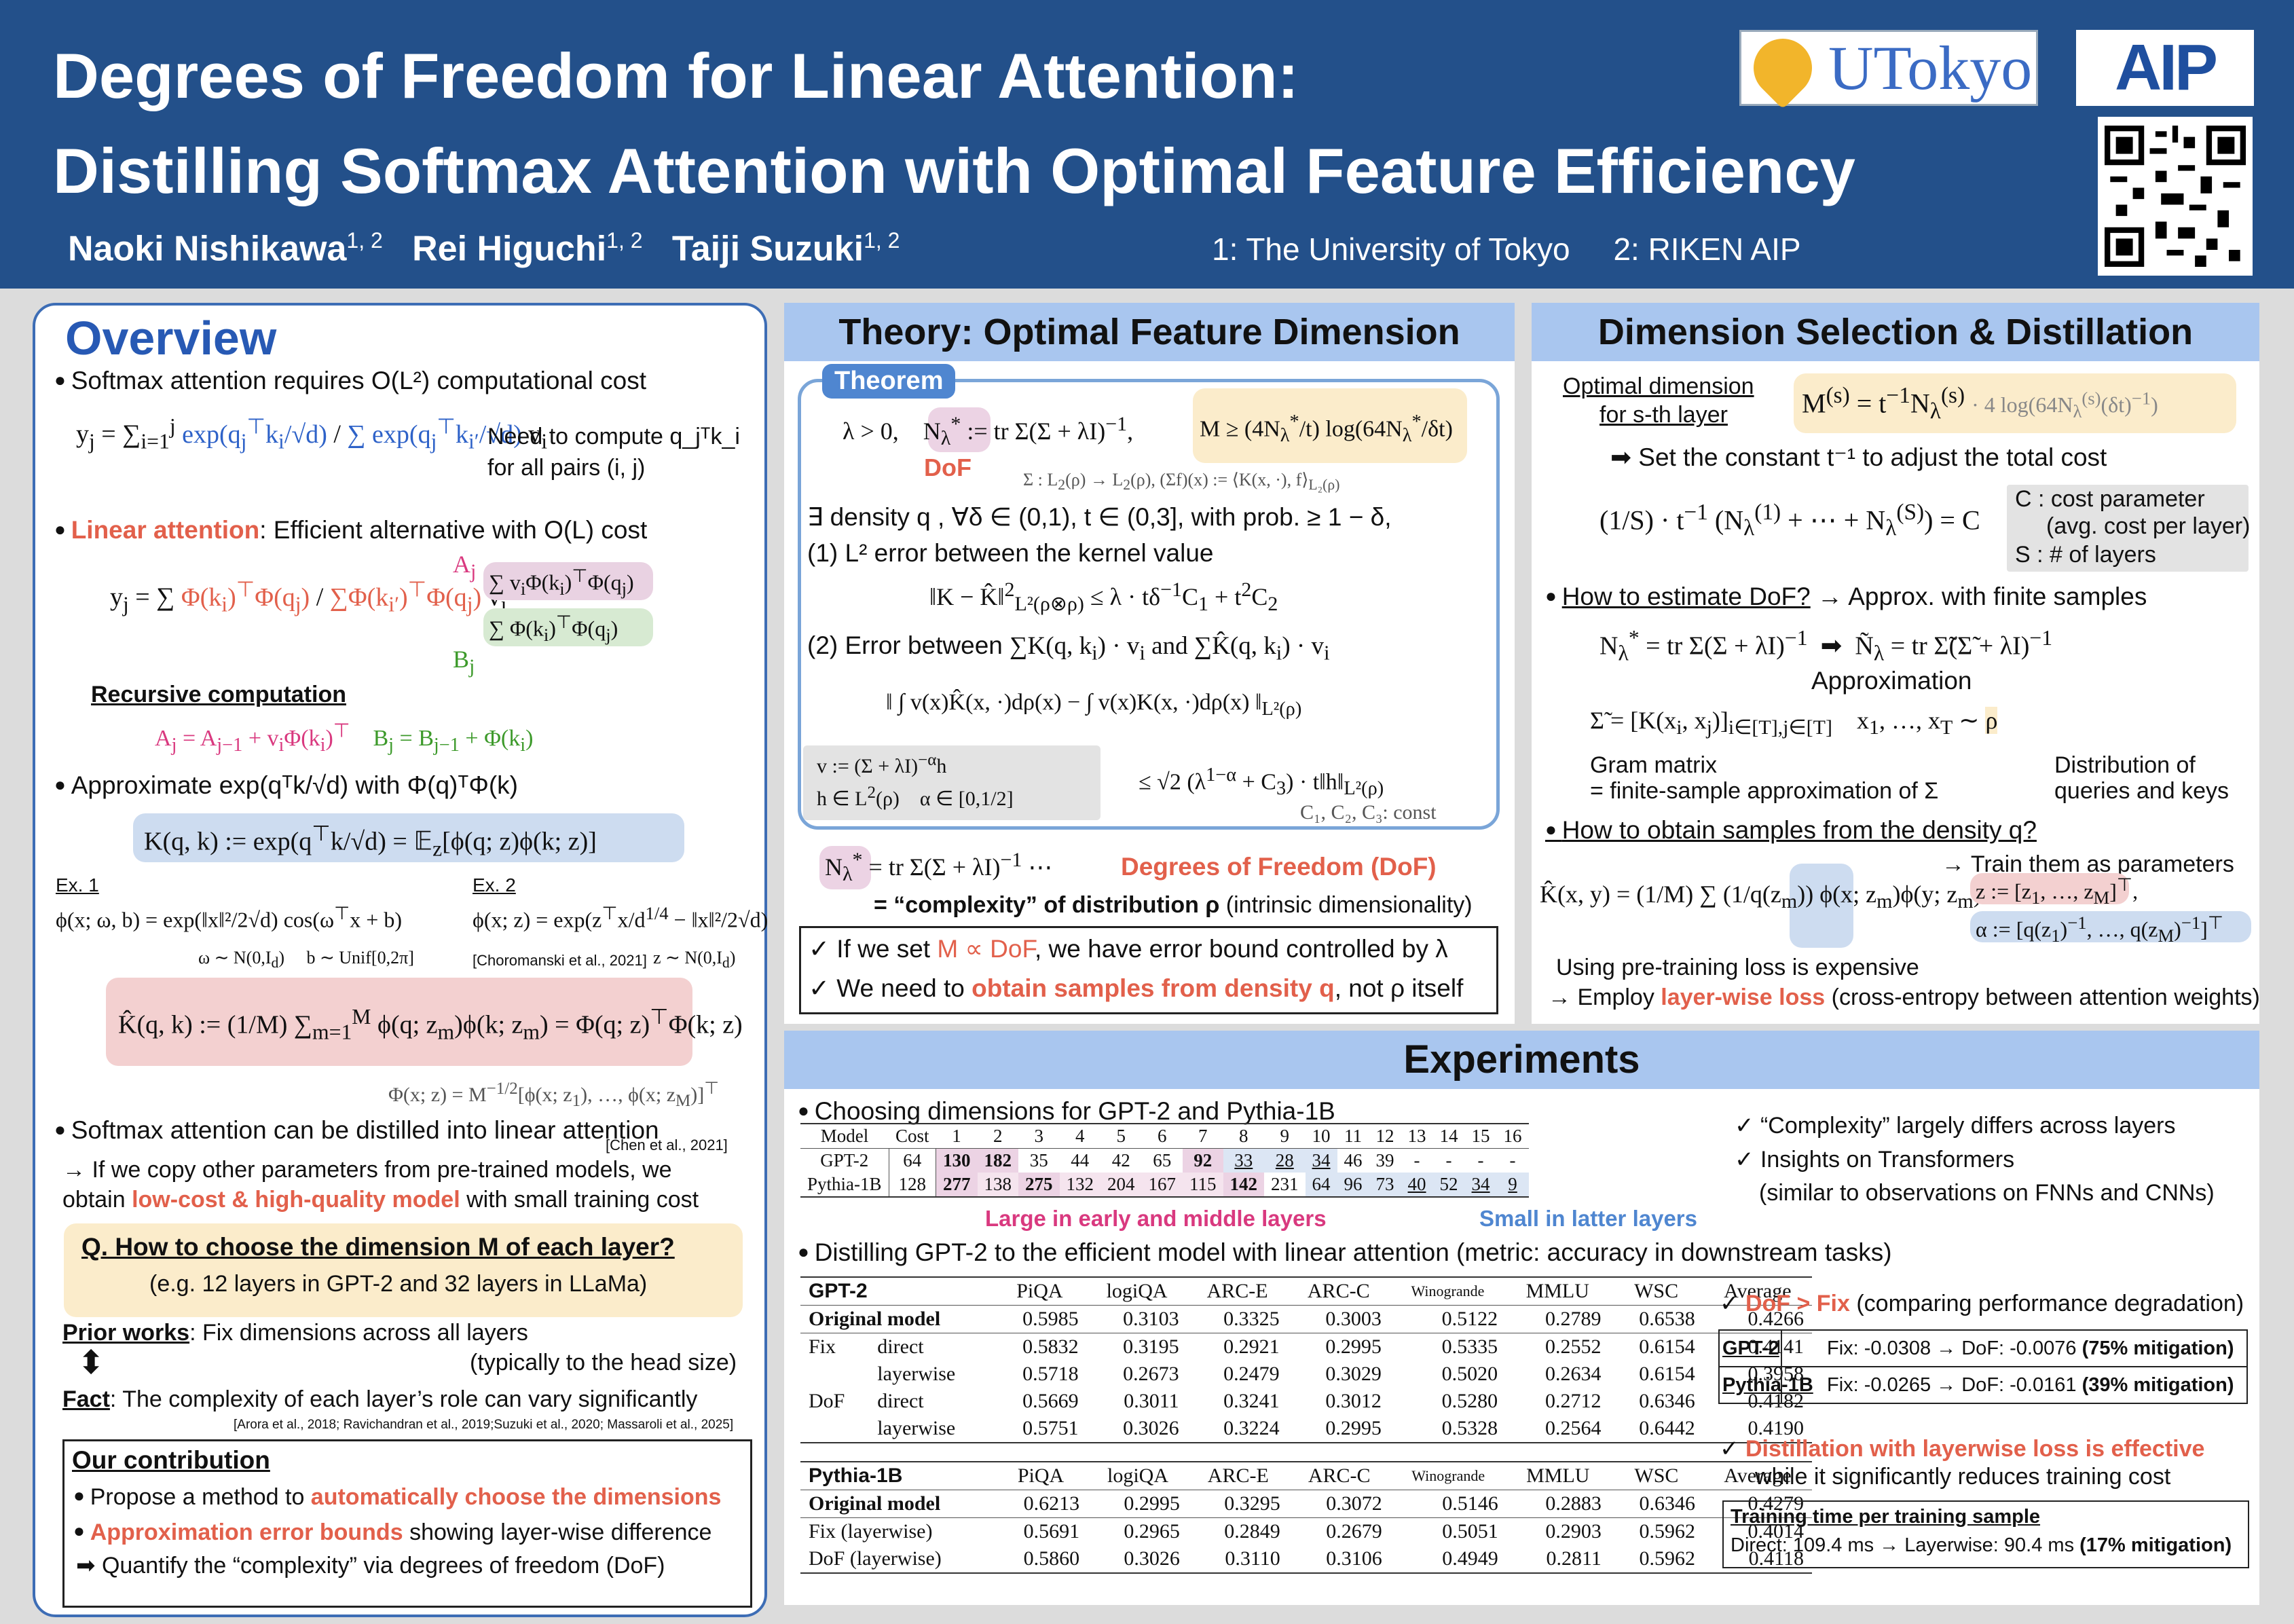  I want to click on theory-title: Theory: Optimal Feature Dimension, so click(1150, 332).